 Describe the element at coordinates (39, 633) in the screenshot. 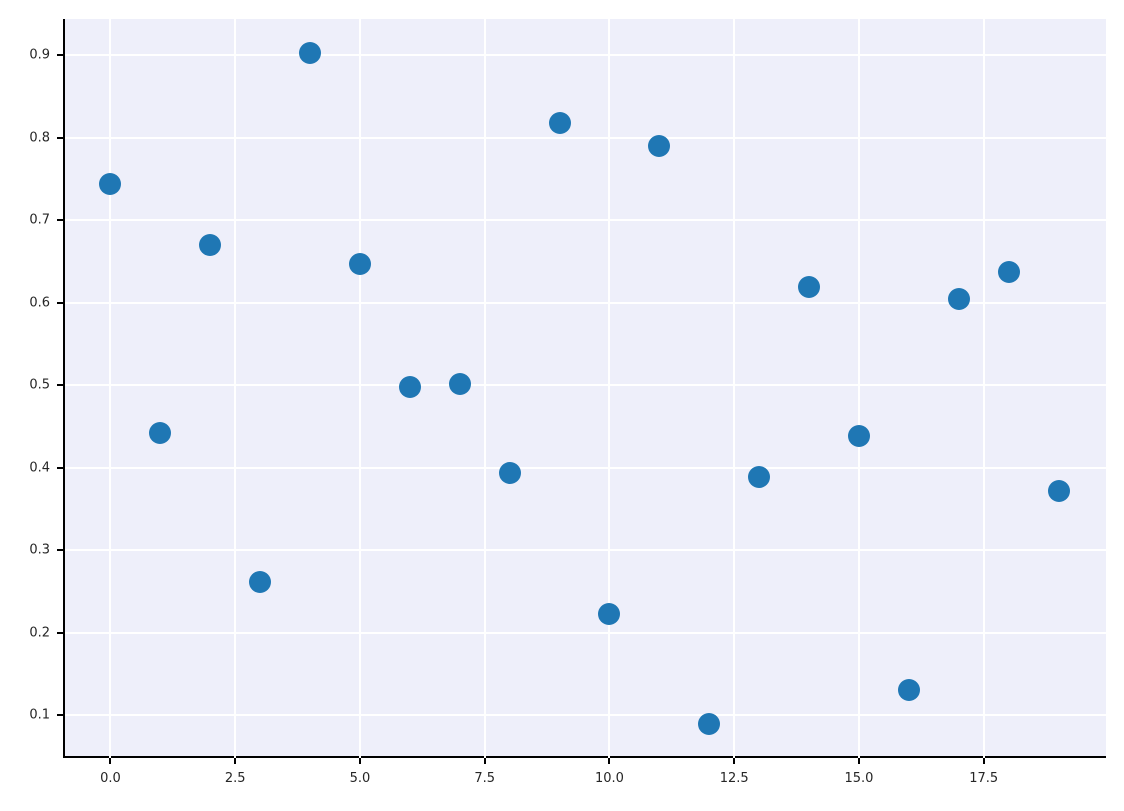

I see `y-tick-label: 0.2` at that location.